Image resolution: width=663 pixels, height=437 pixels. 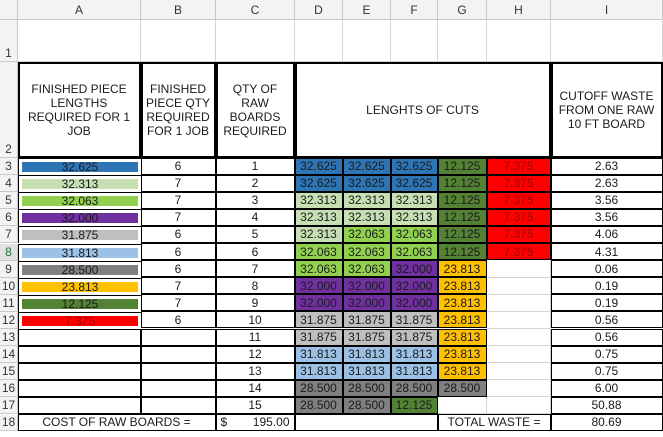 I want to click on row-number: 4, so click(x=9, y=184).